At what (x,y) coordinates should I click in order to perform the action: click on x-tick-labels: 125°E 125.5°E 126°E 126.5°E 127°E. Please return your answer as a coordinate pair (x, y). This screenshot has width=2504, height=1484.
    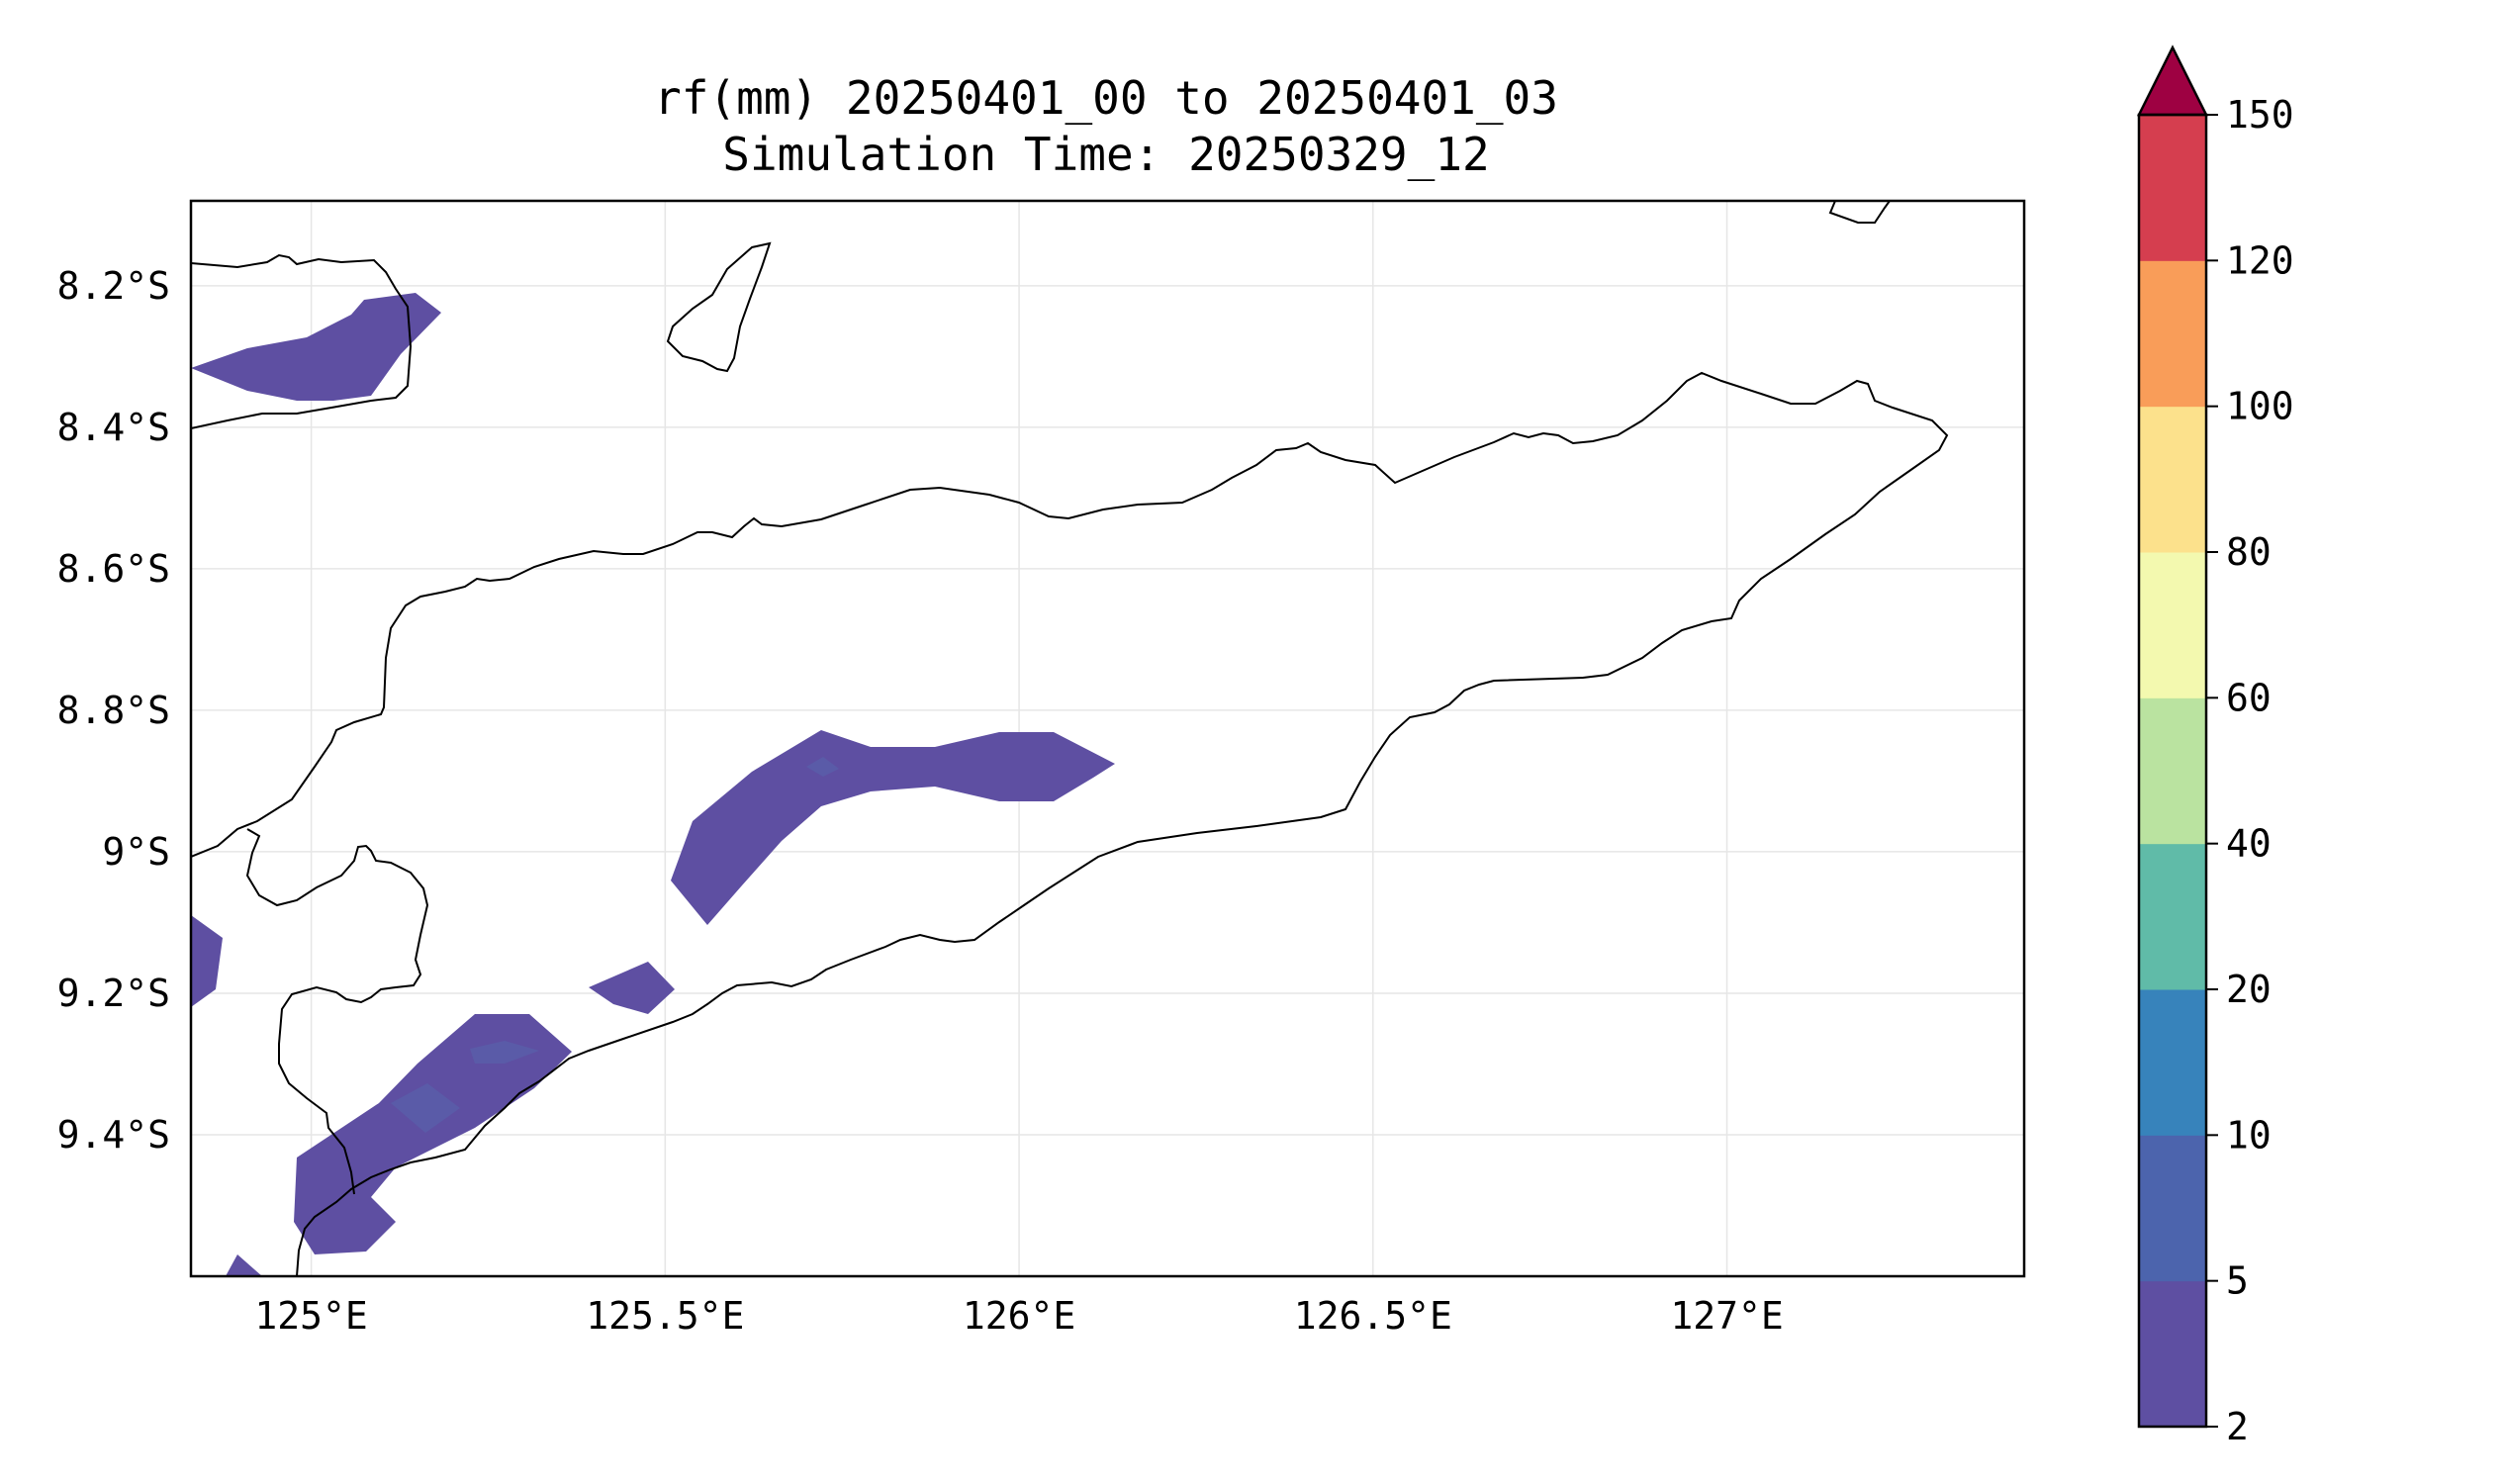
    Looking at the image, I should click on (1018, 1316).